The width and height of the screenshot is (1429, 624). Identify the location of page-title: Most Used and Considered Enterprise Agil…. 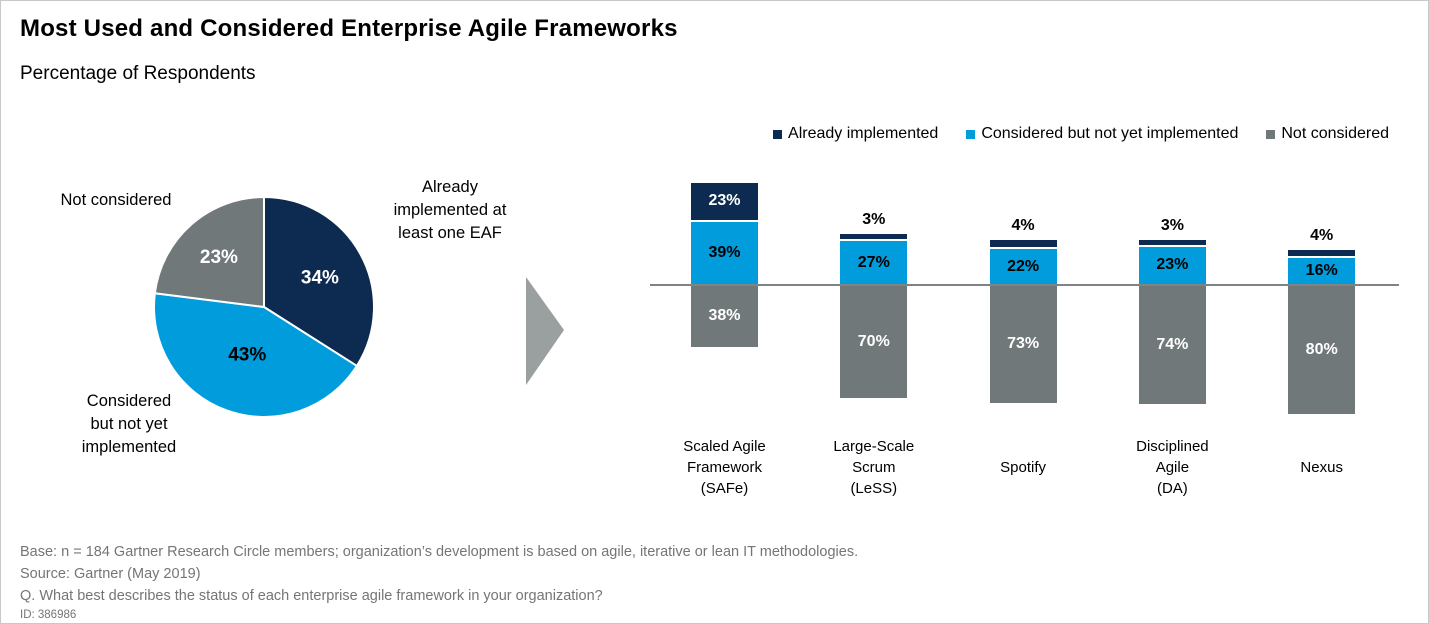
(349, 28).